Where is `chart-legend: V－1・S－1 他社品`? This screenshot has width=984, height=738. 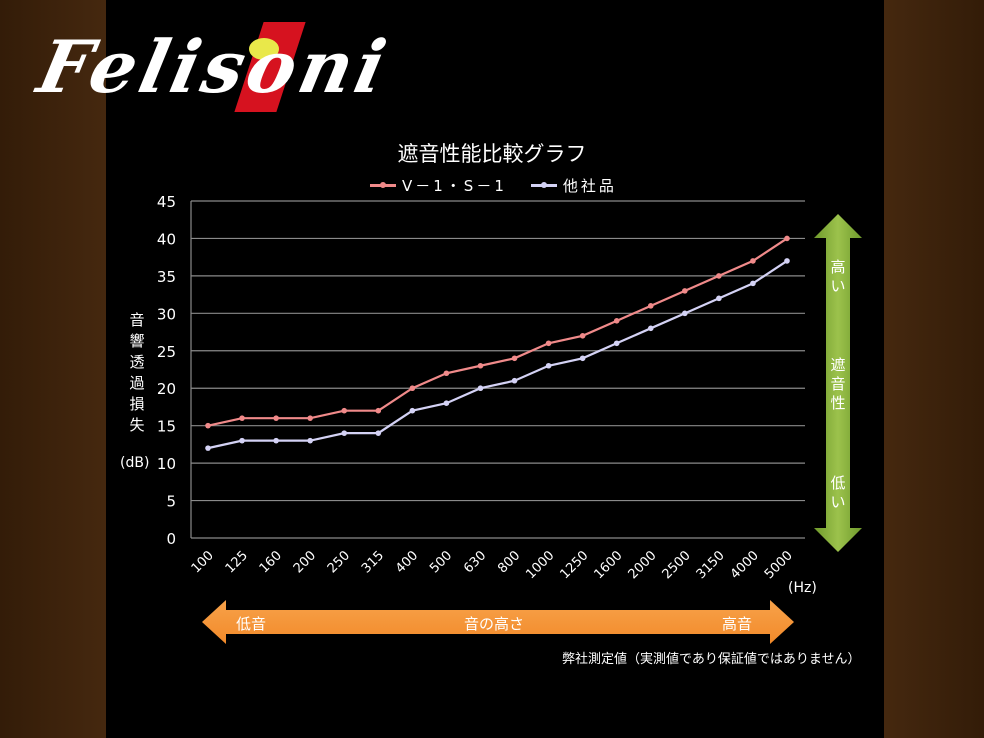 chart-legend: V－1・S－1 他社品 is located at coordinates (502, 185).